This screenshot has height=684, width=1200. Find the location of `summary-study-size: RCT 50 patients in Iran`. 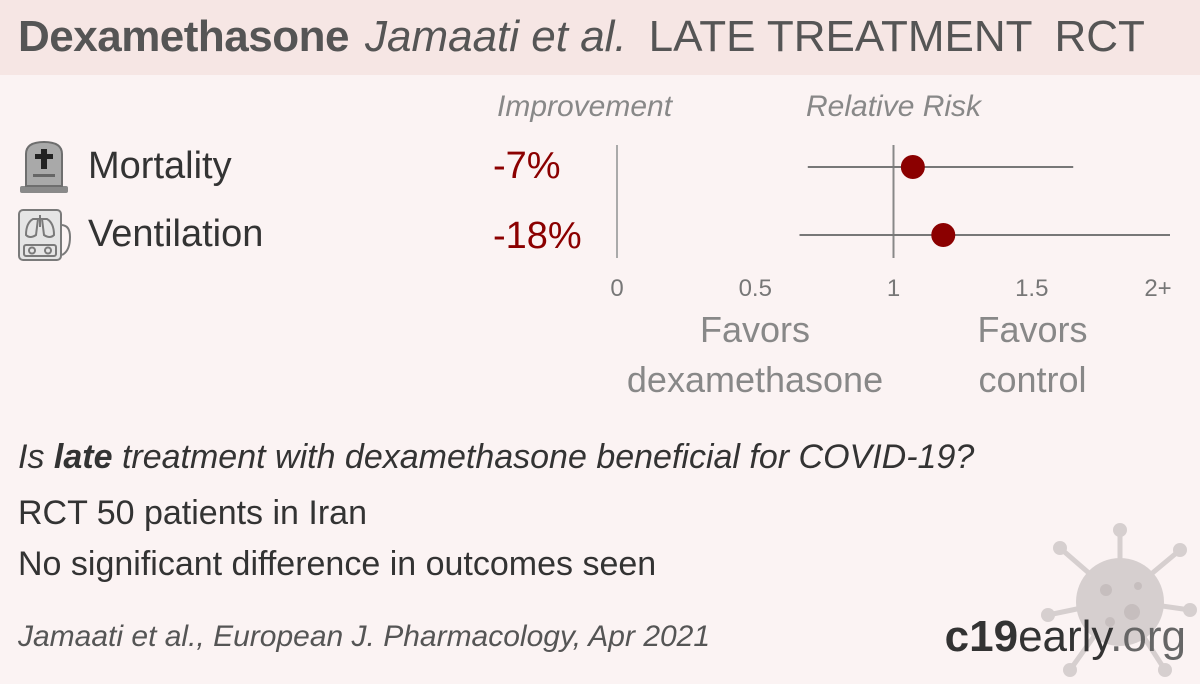

summary-study-size: RCT 50 patients in Iran is located at coordinates (192, 513).